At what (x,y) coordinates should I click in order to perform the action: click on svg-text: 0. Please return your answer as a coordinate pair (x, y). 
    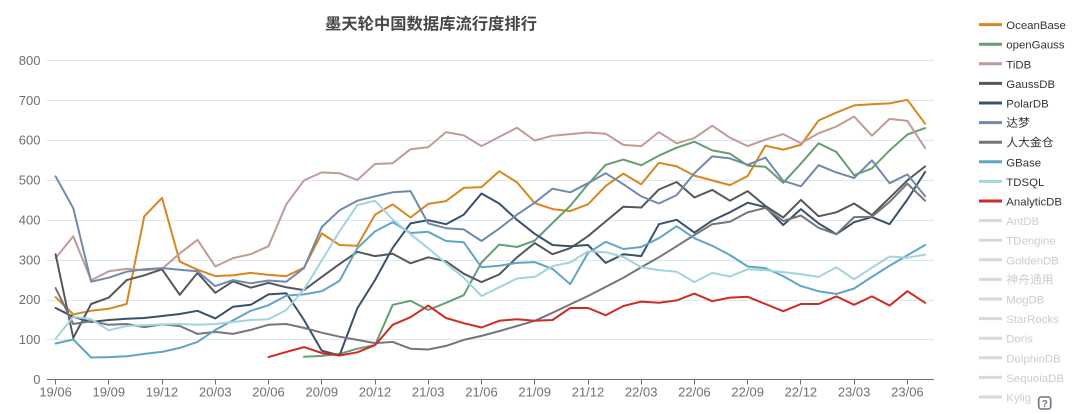
    Looking at the image, I should click on (36, 379).